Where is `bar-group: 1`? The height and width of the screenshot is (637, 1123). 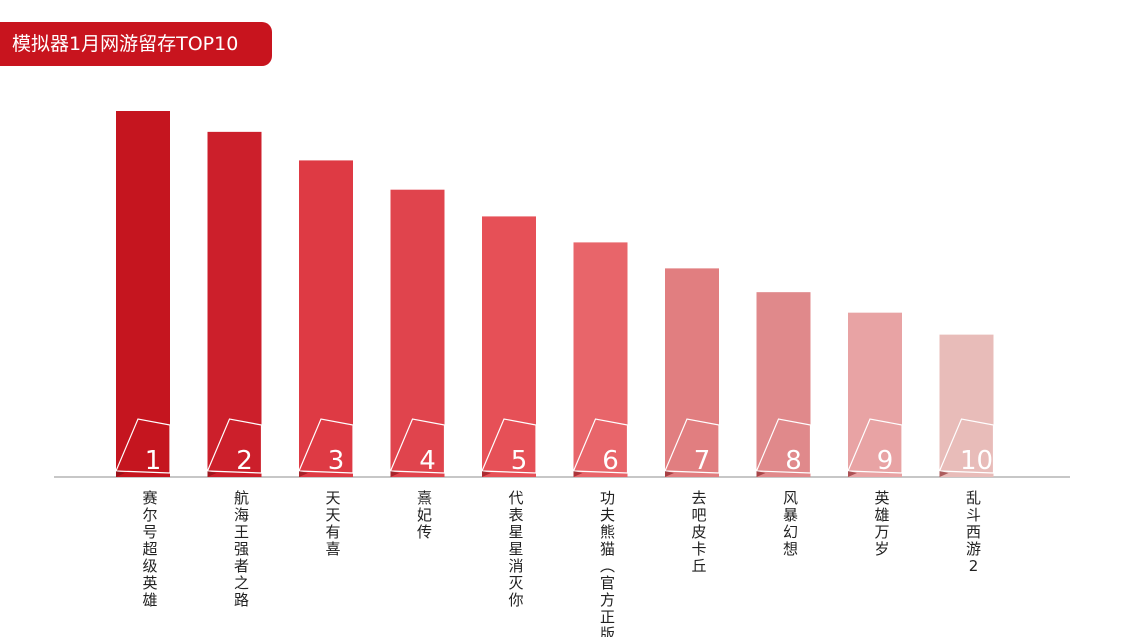
bar-group: 1 is located at coordinates (143, 294).